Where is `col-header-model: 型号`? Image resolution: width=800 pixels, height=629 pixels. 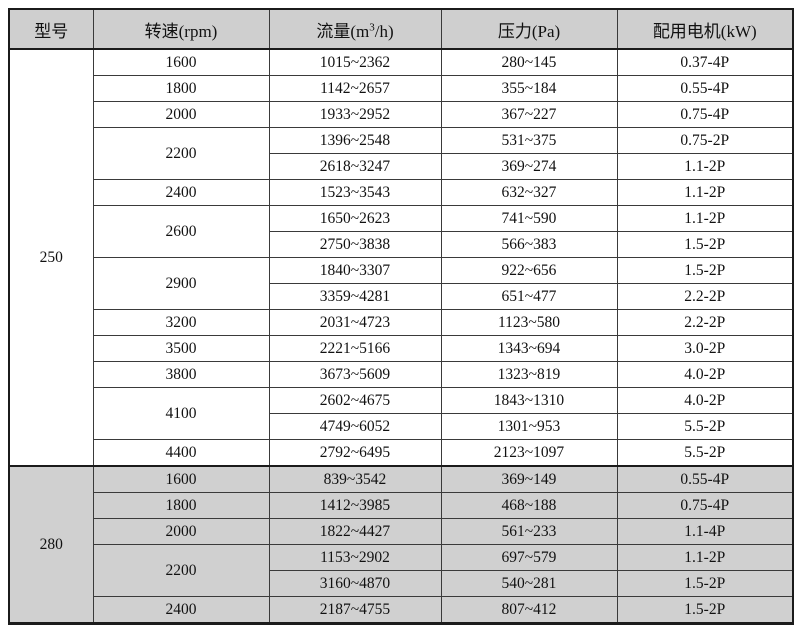 col-header-model: 型号 is located at coordinates (51, 29).